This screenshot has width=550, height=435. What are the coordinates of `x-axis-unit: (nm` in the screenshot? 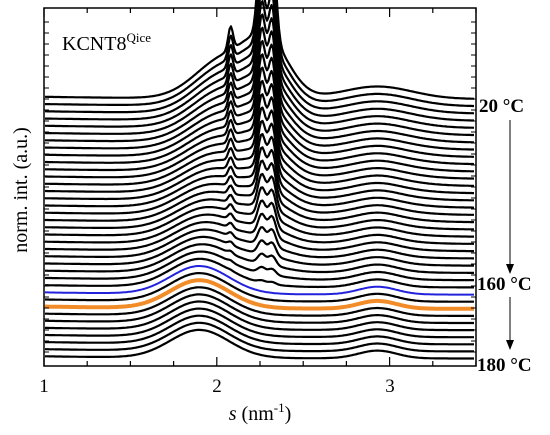 It's located at (258, 414).